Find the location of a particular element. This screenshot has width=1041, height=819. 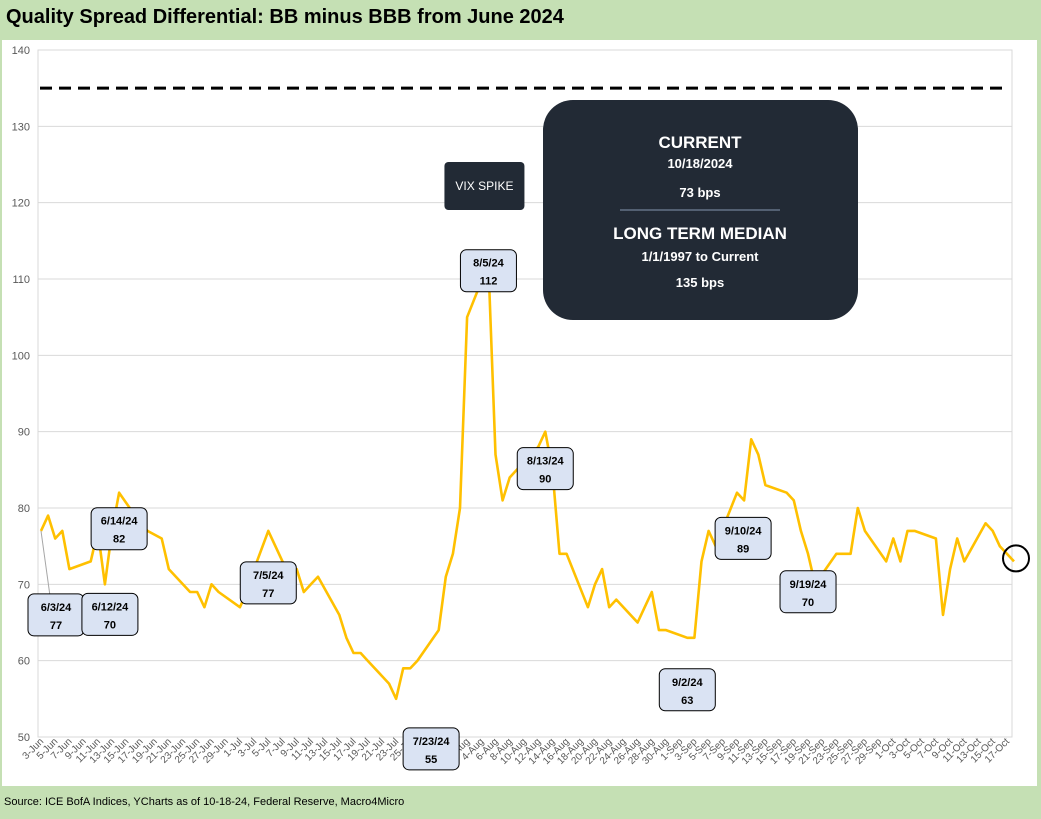

callout-jun-14-date: 6/14/24 is located at coordinates (120, 522).